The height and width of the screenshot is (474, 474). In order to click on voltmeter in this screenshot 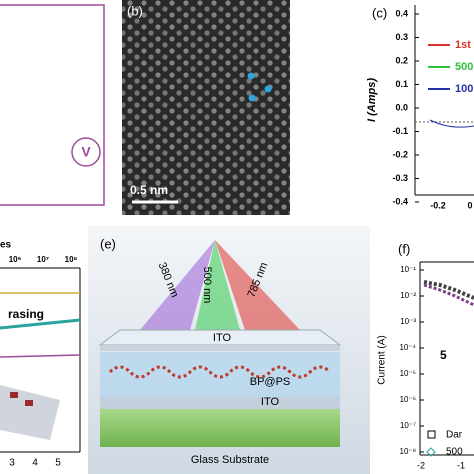, I will do `click(86, 152)`.